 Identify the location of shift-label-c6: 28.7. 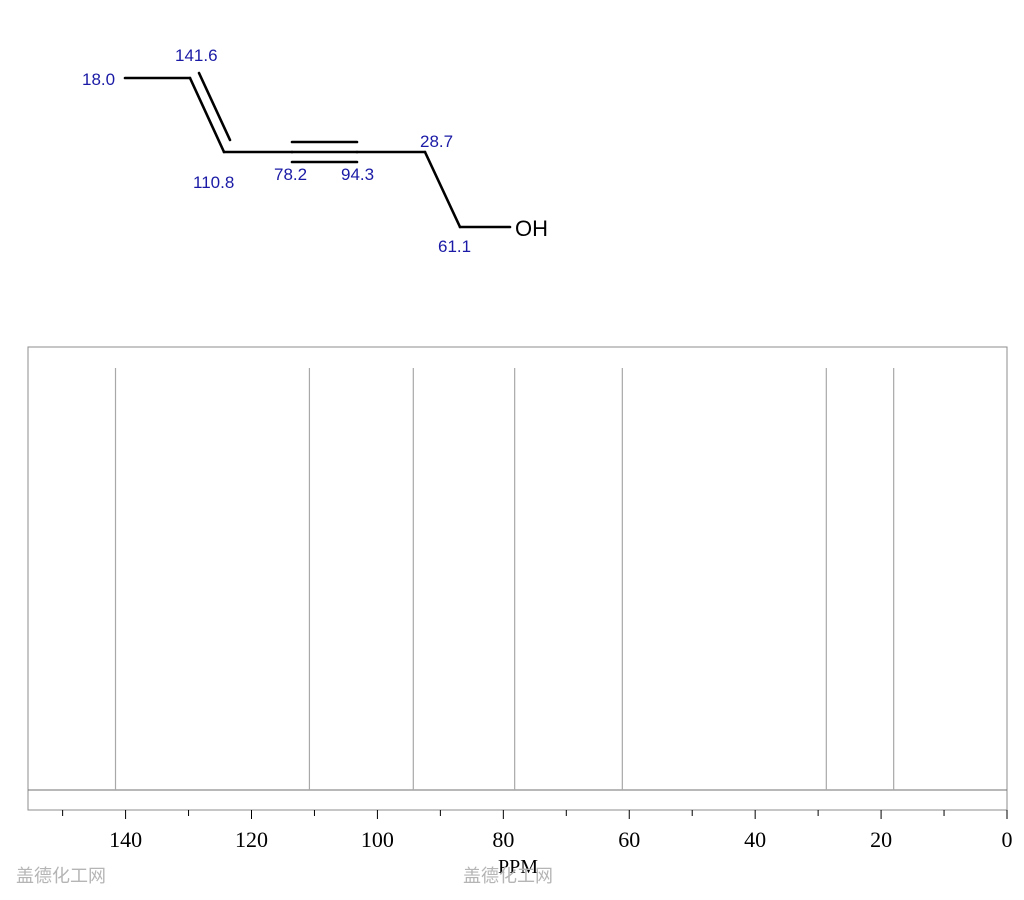
(436, 141).